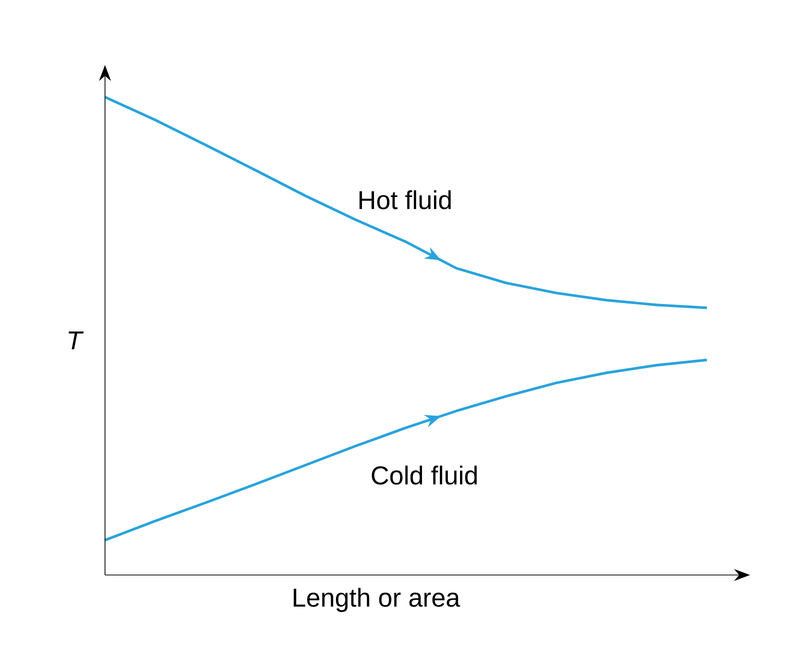 This screenshot has width=796, height=657. Describe the element at coordinates (405, 200) in the screenshot. I see `series-label: Hot fluid` at that location.